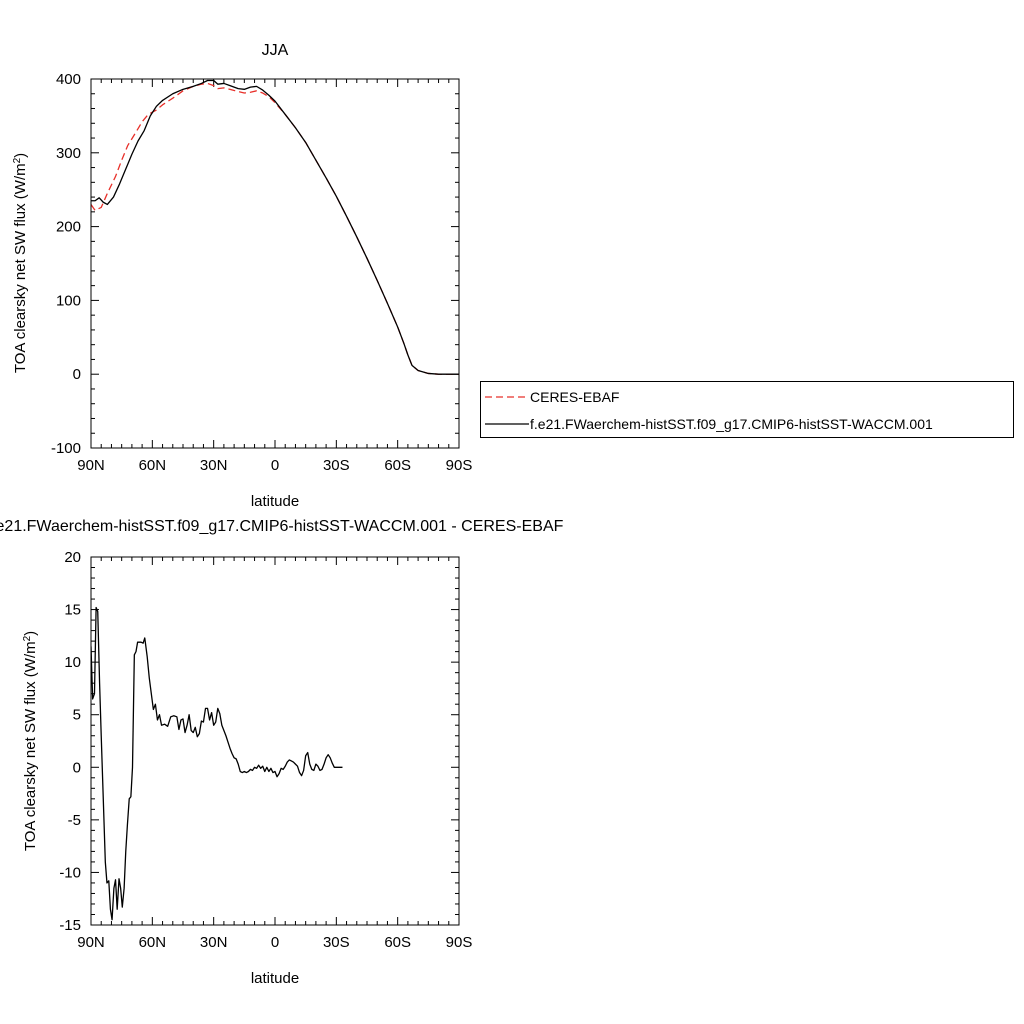 This screenshot has width=1024, height=1024. I want to click on legend-swatch-solid-black, so click(507, 424).